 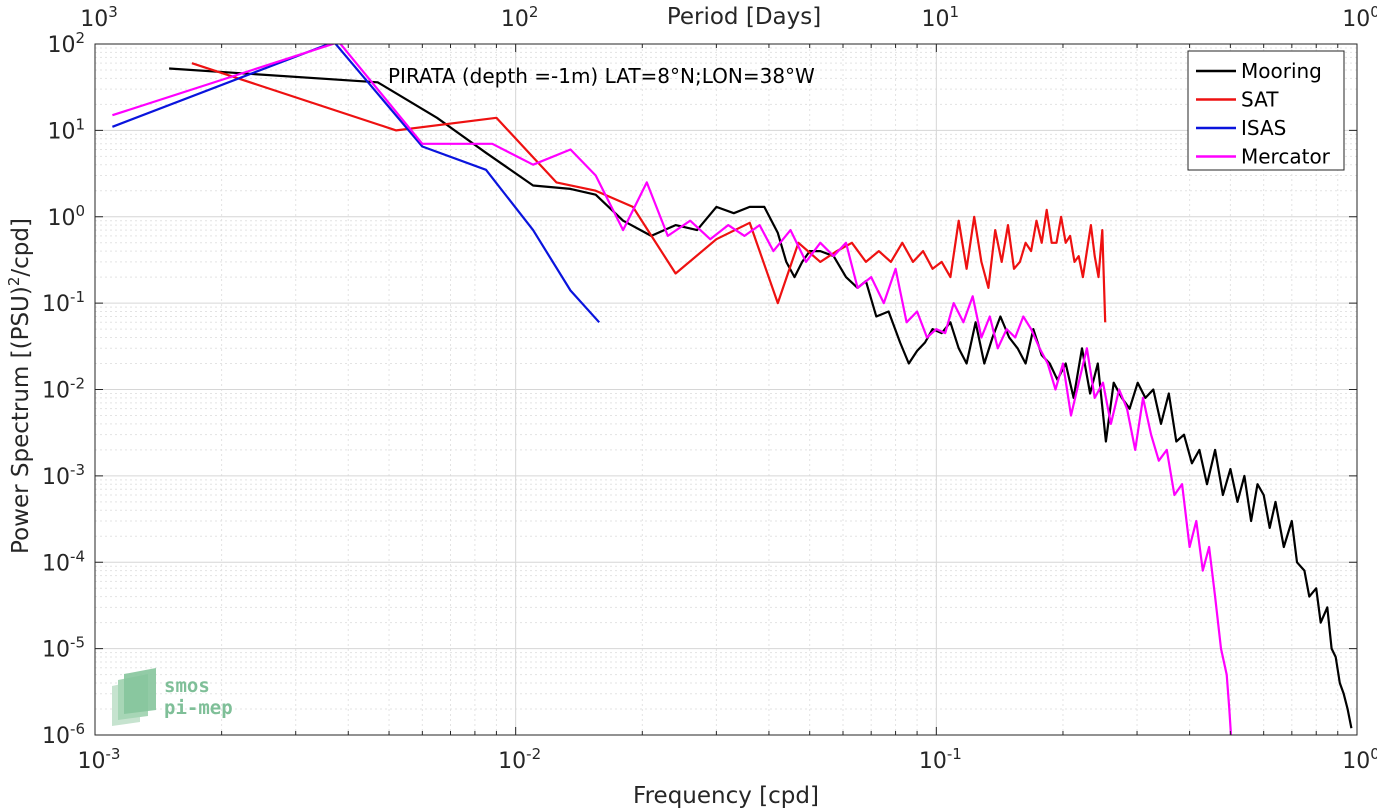 What do you see at coordinates (187, 686) in the screenshot?
I see `logo-text-smos: smos` at bounding box center [187, 686].